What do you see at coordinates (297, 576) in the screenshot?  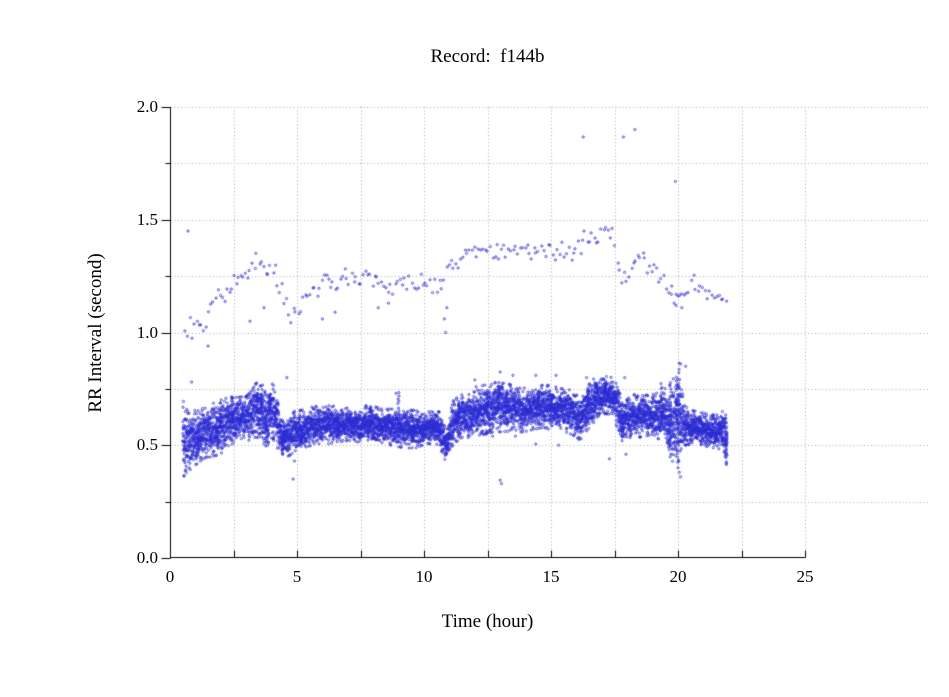 I see `x-tick-label: 5` at bounding box center [297, 576].